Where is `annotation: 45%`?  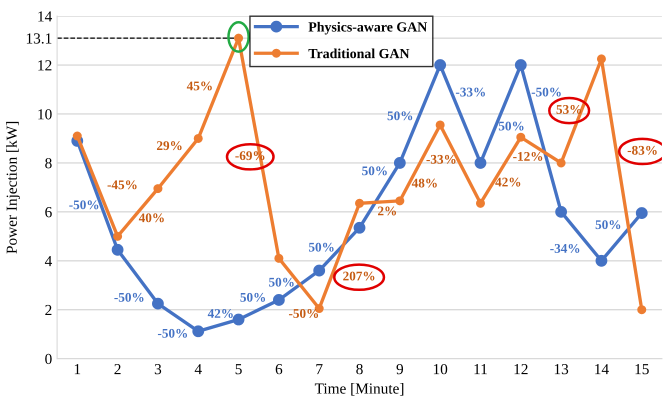
annotation: 45% is located at coordinates (199, 85).